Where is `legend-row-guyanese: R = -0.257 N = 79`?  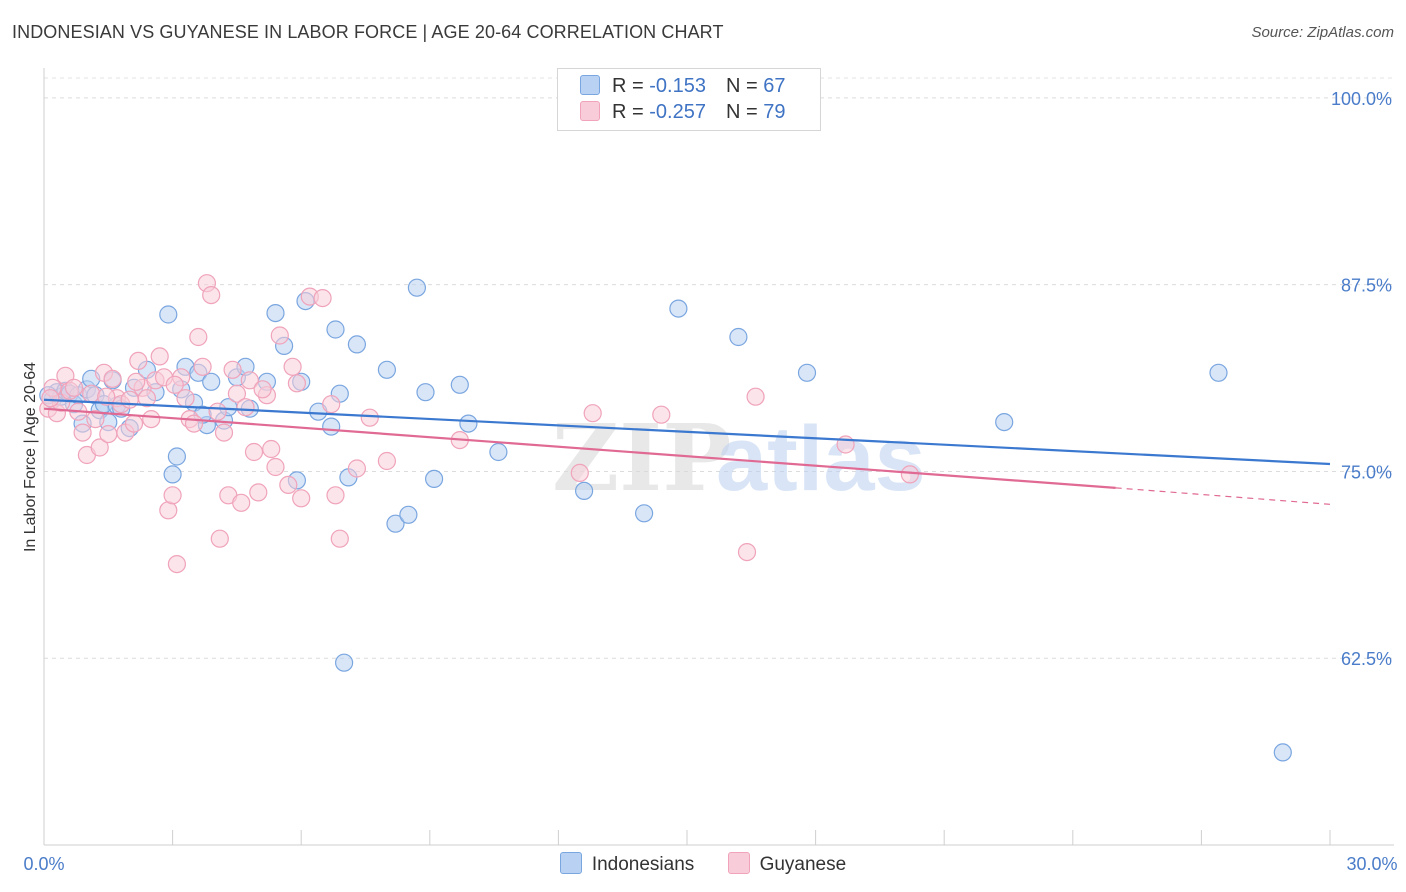
legend-row-guyanese: R = -0.257 N = 79 is located at coordinates (682, 114).